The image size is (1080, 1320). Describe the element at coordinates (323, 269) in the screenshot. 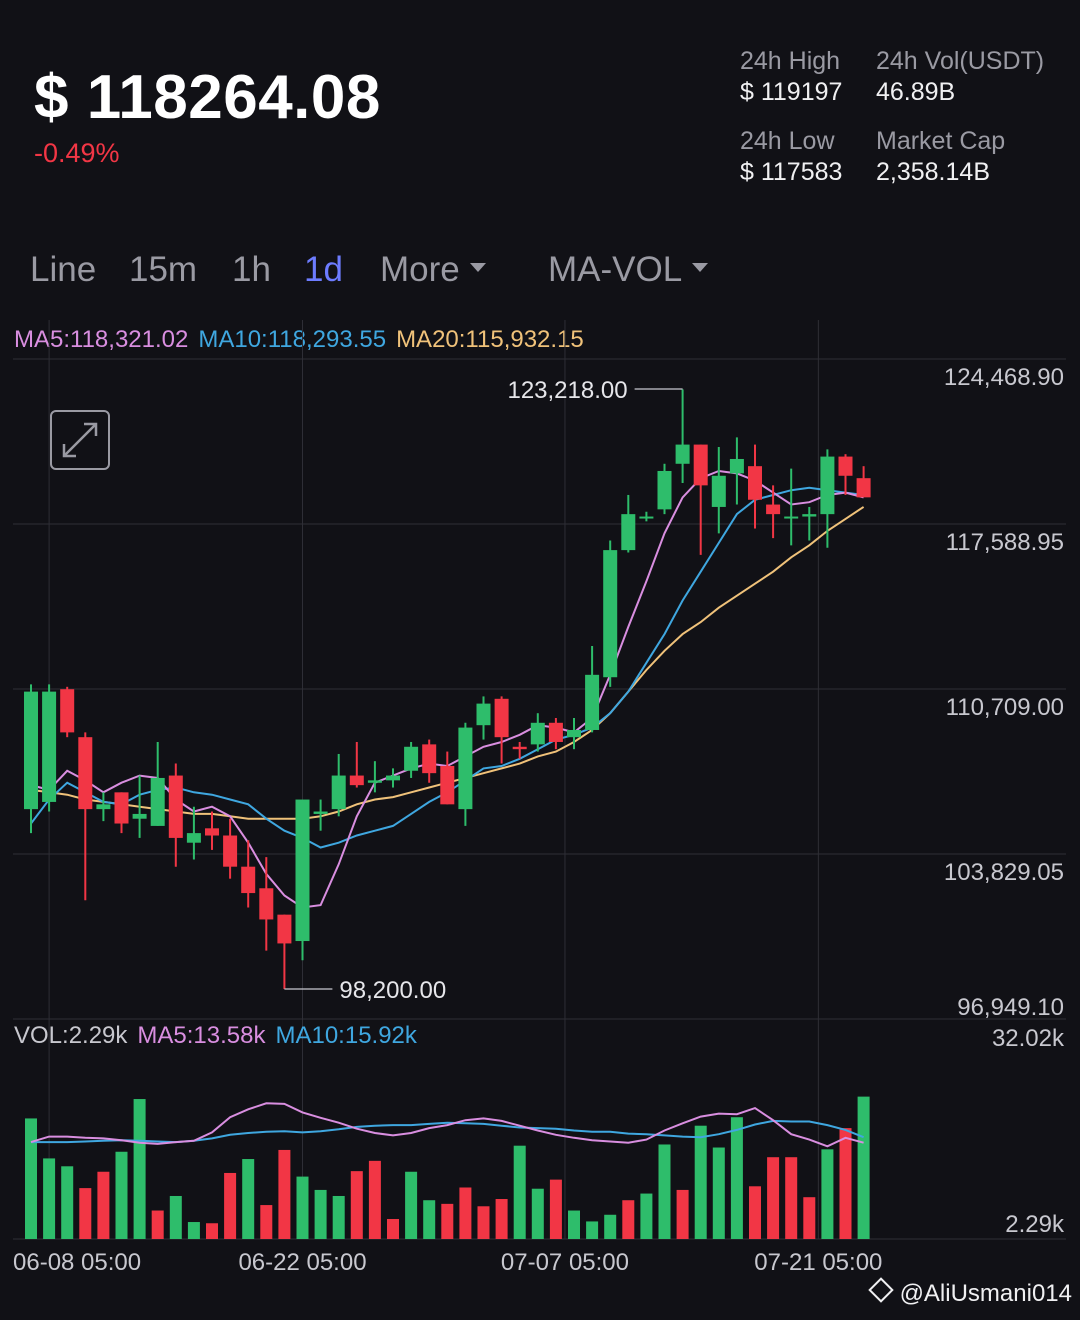

I see `tab-1d: 1d` at that location.